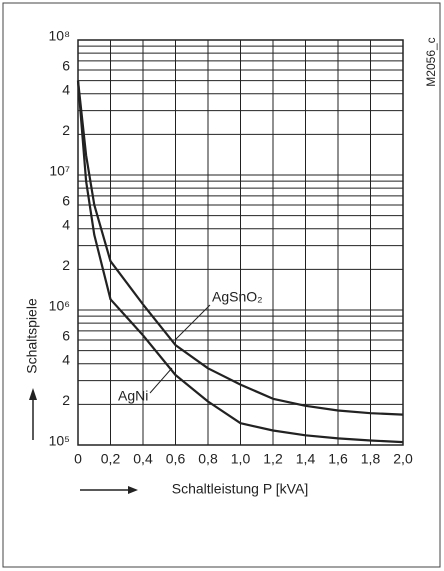 The height and width of the screenshot is (571, 444). I want to click on y-tick-label: 10⁷, so click(59, 171).